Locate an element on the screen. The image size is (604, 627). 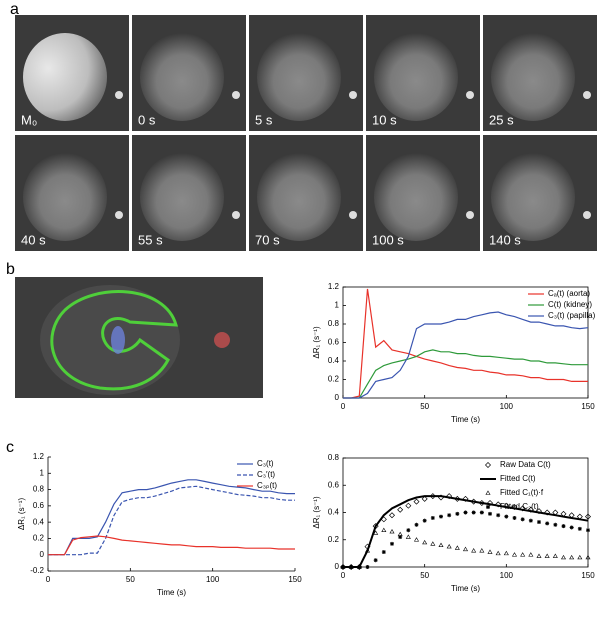
tile-label: 5 s is located at coordinates (264, 119).